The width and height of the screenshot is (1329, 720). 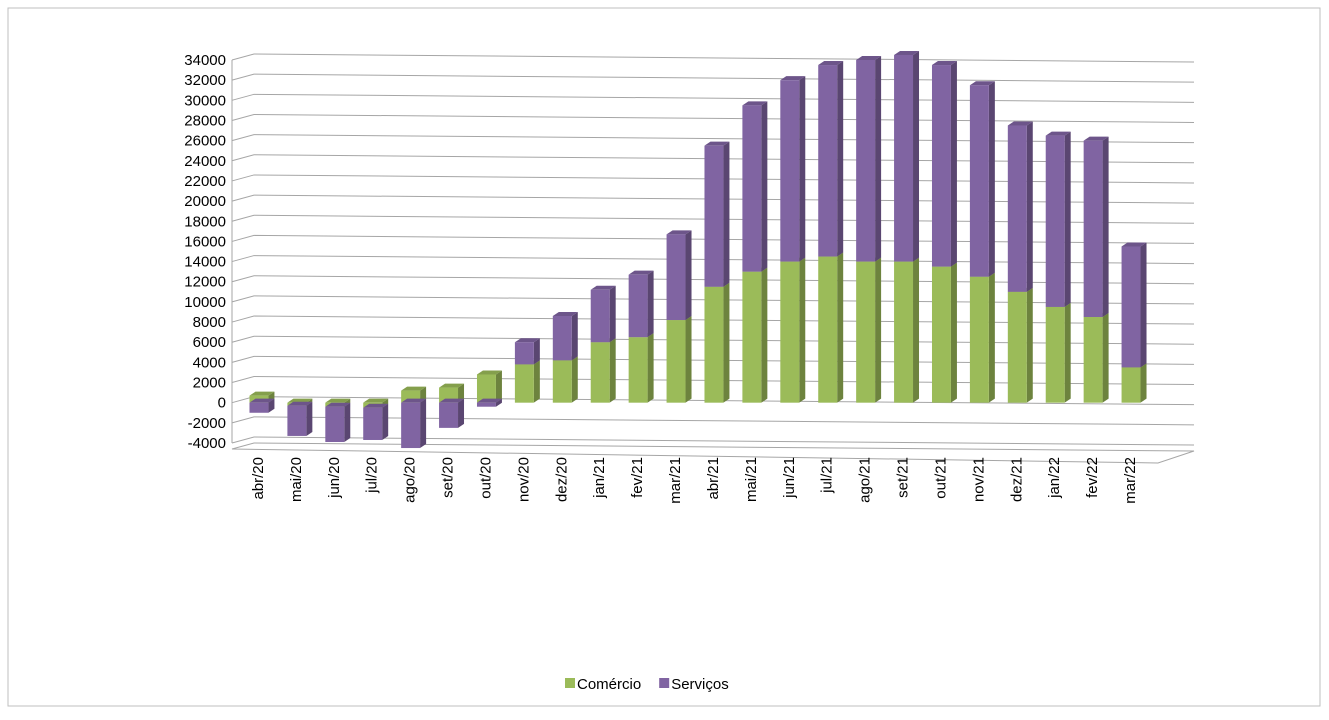 I want to click on y-tick-label: 18000, so click(x=205, y=221).